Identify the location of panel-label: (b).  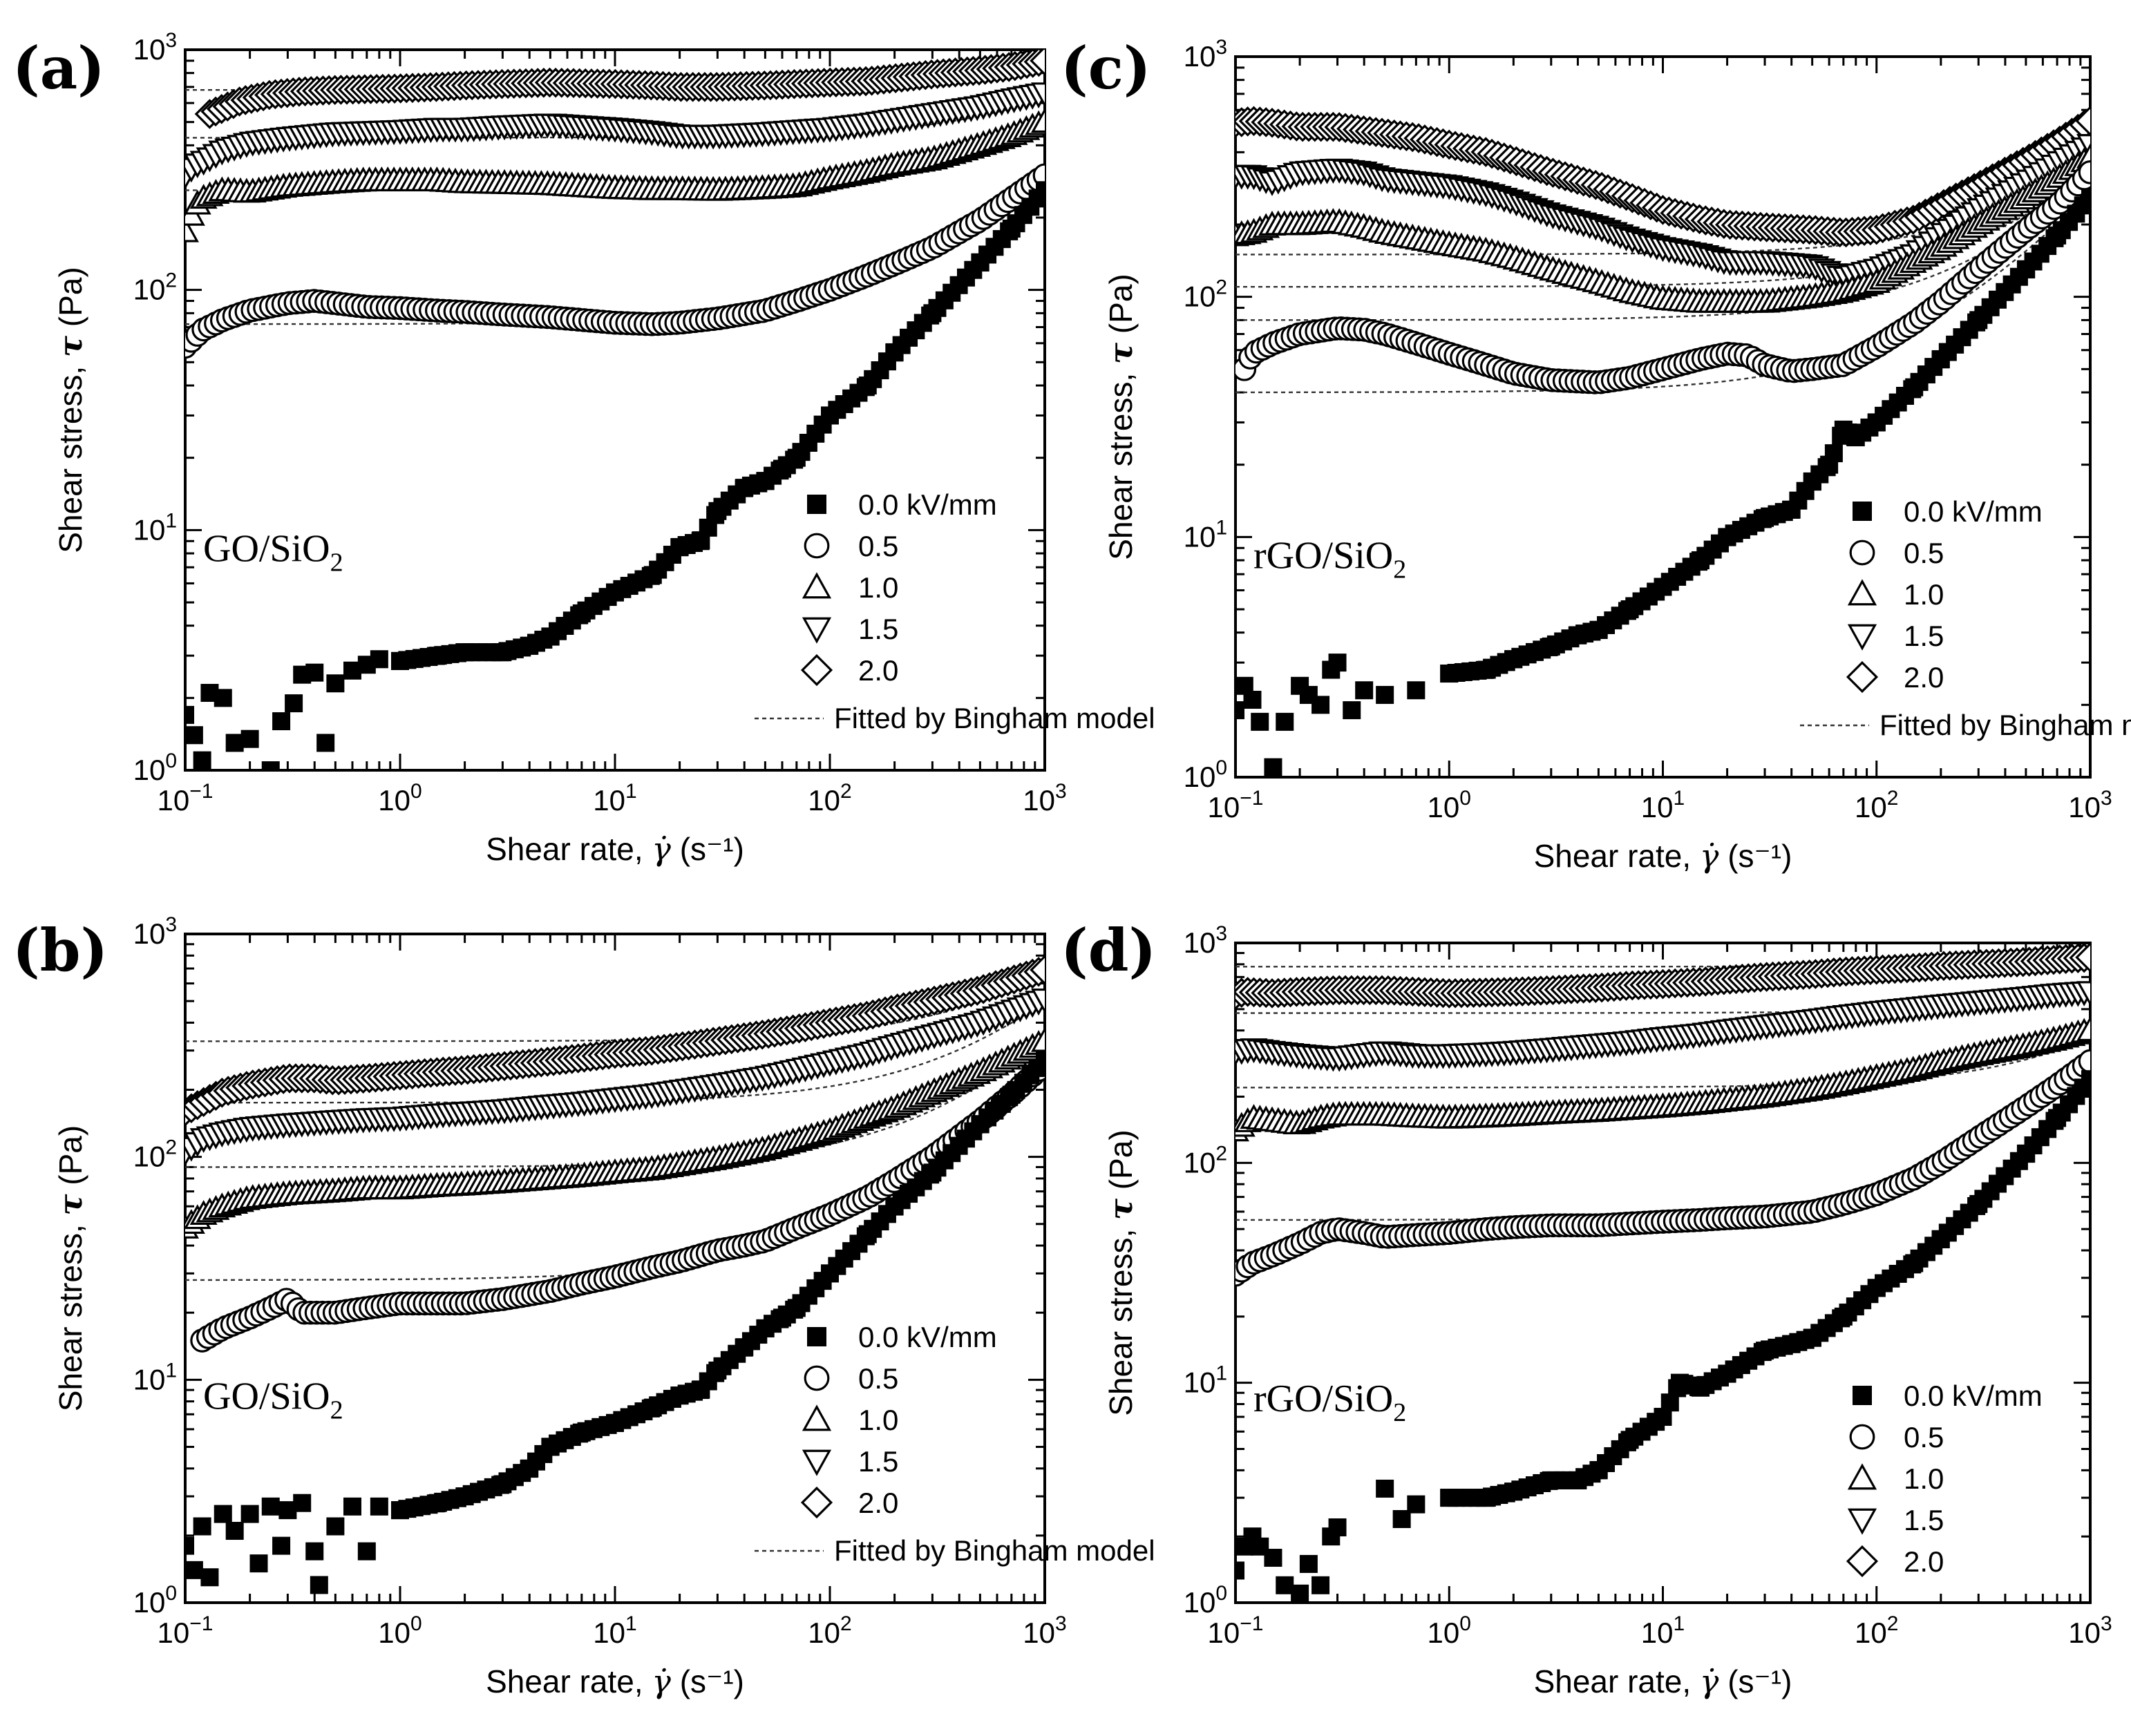
(60, 950).